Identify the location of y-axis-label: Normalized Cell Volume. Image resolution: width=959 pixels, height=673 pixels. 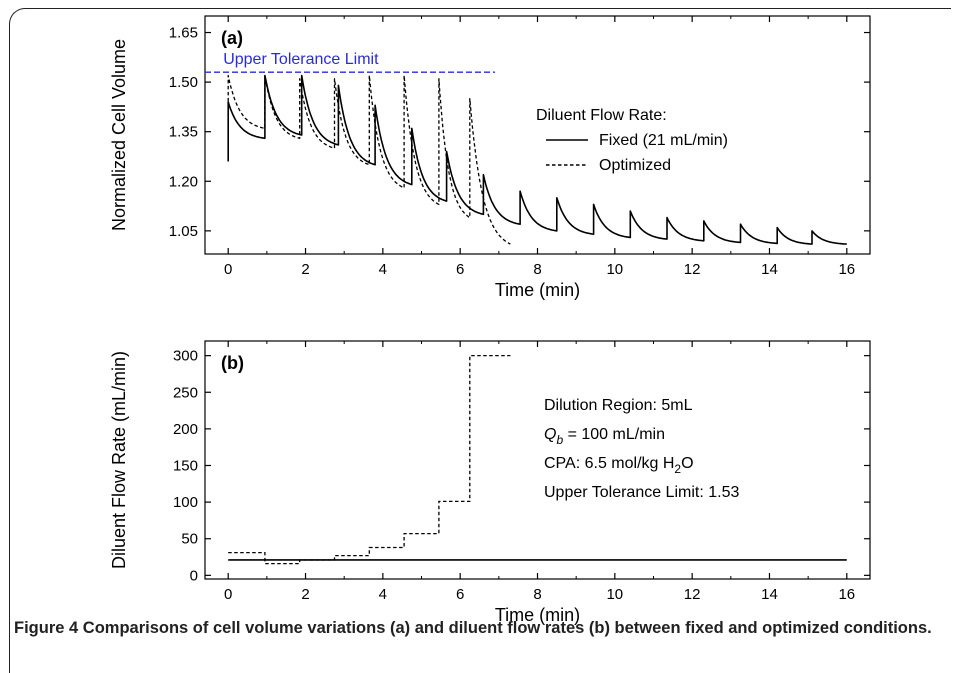
(119, 135).